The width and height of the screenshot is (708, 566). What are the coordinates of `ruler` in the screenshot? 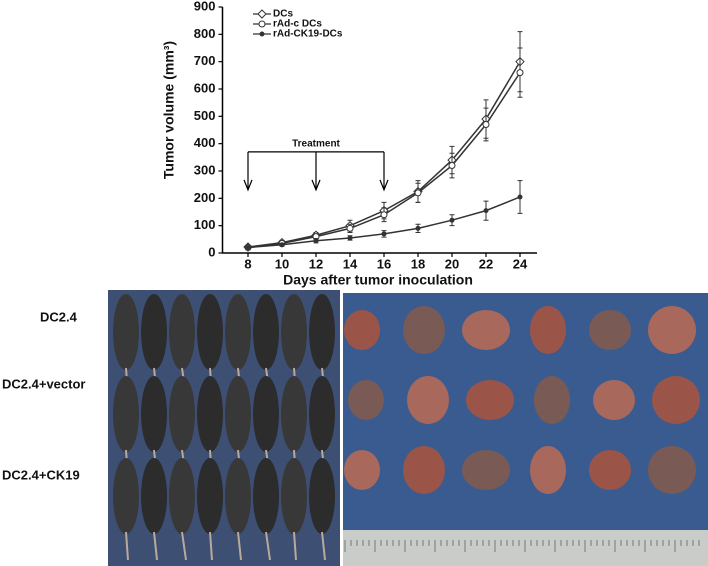 It's located at (525, 548).